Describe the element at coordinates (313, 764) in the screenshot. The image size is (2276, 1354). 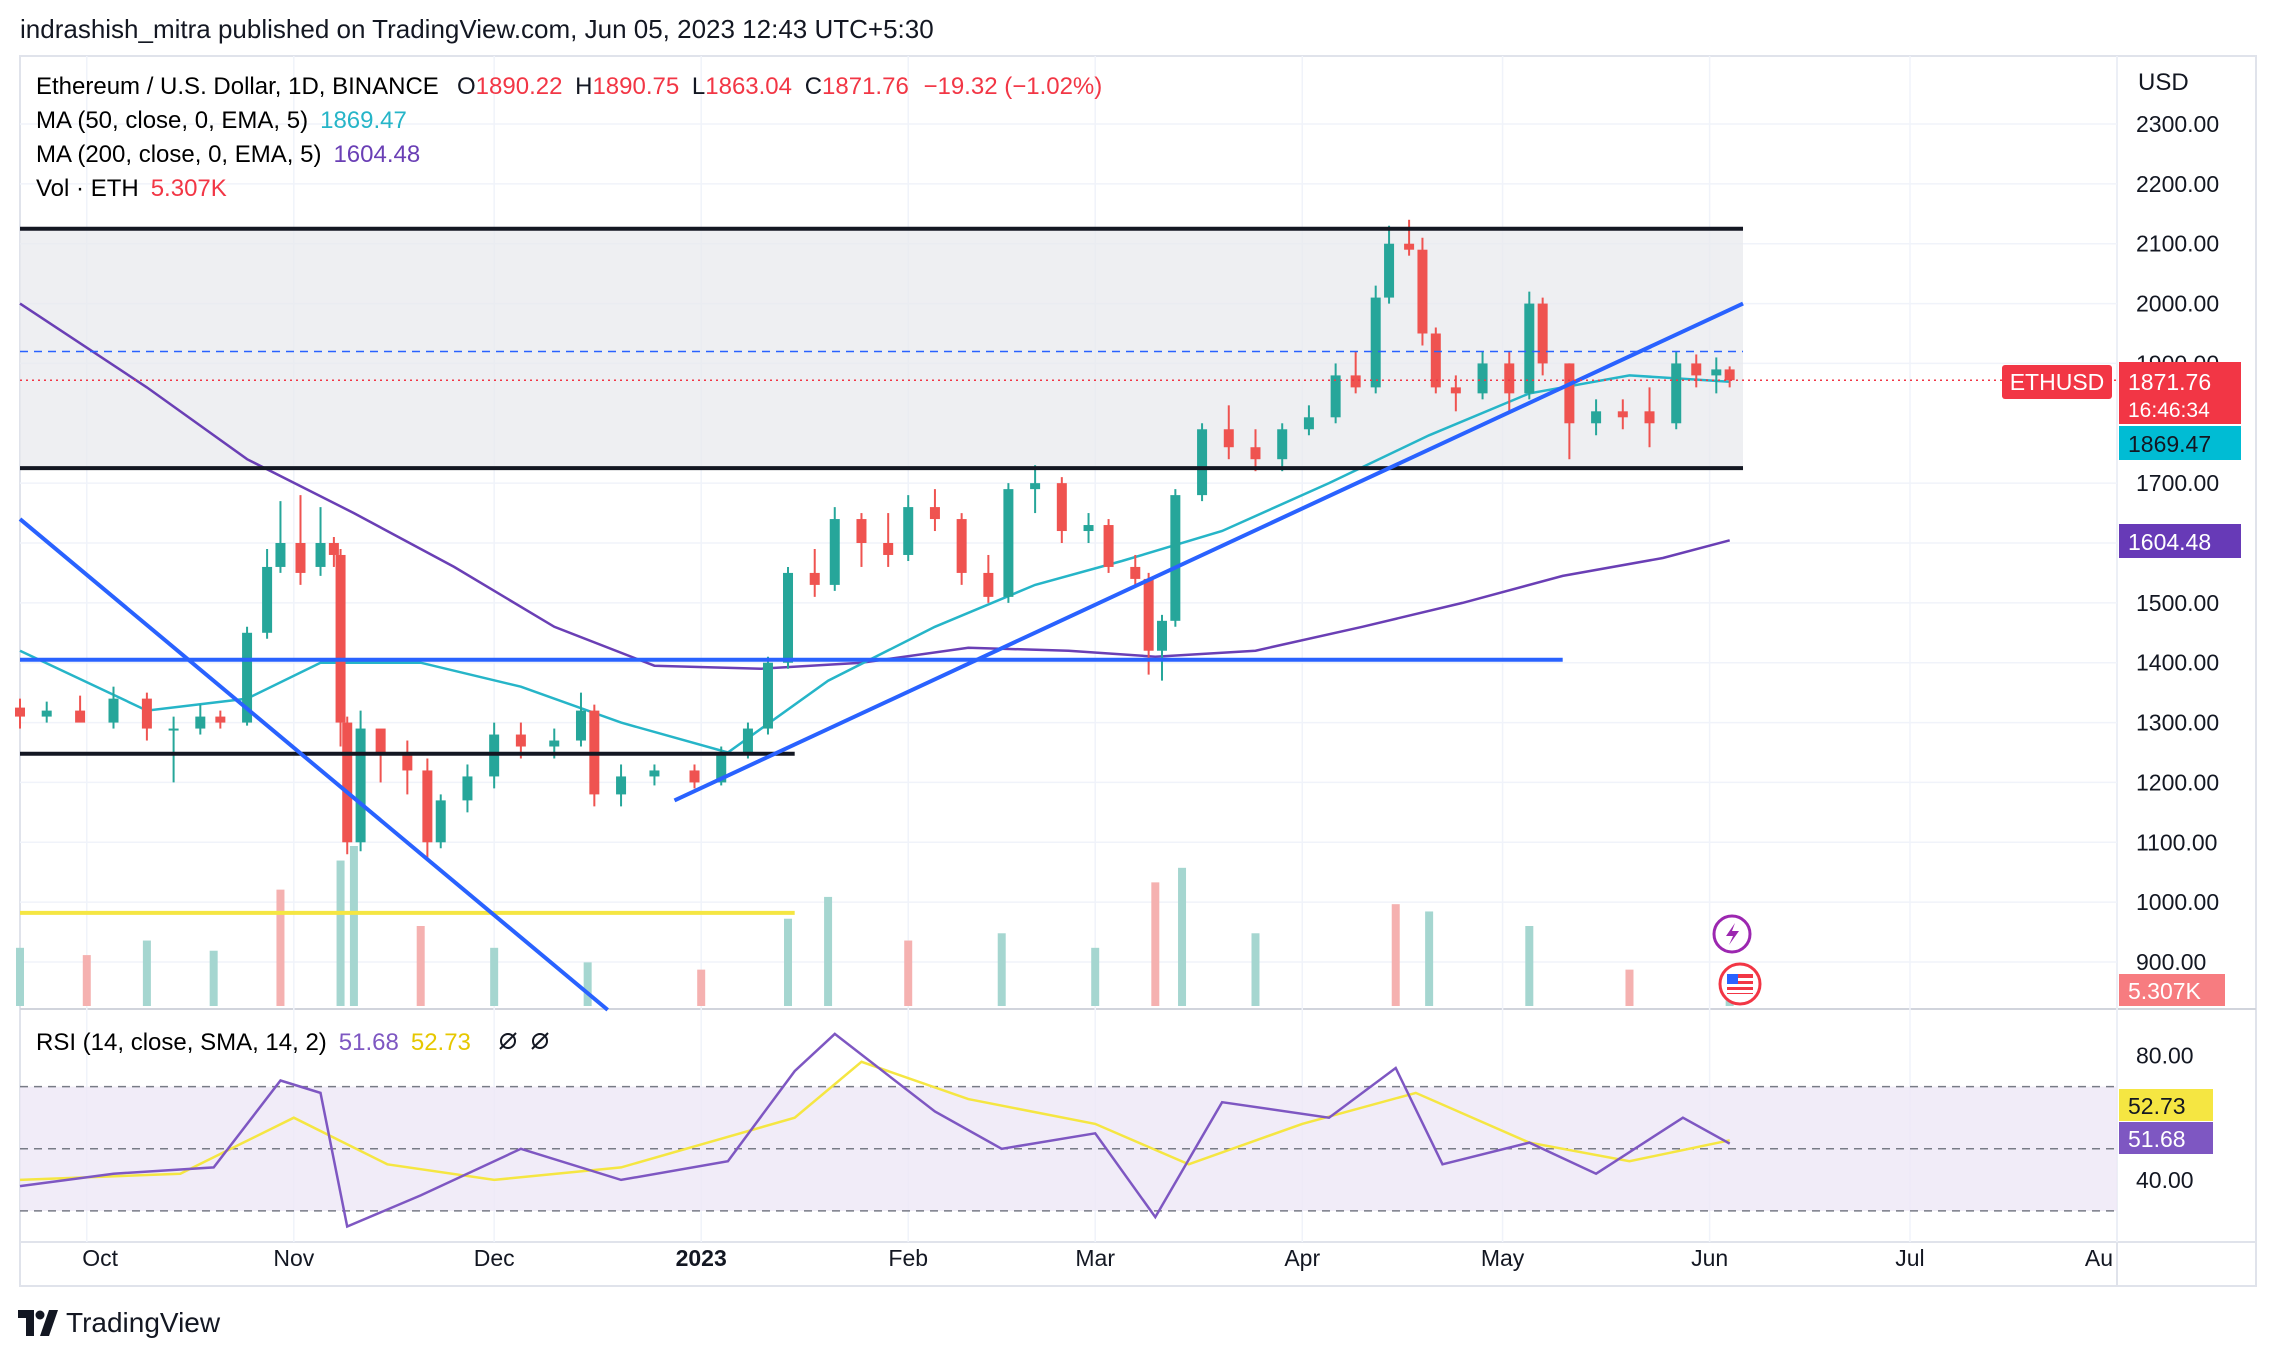
I see `trendline` at that location.